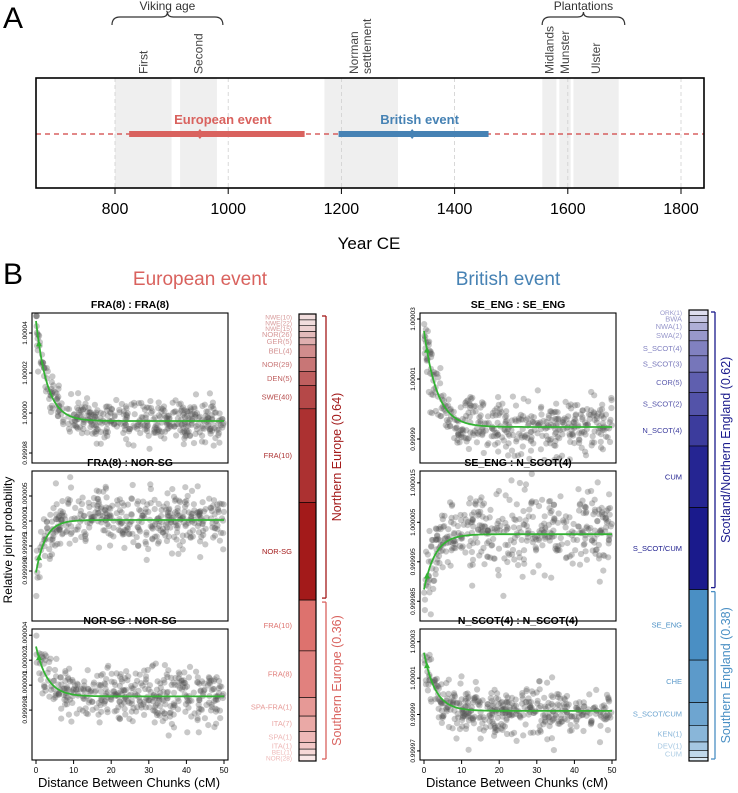  I want to click on bar-segment, so click(307, 341).